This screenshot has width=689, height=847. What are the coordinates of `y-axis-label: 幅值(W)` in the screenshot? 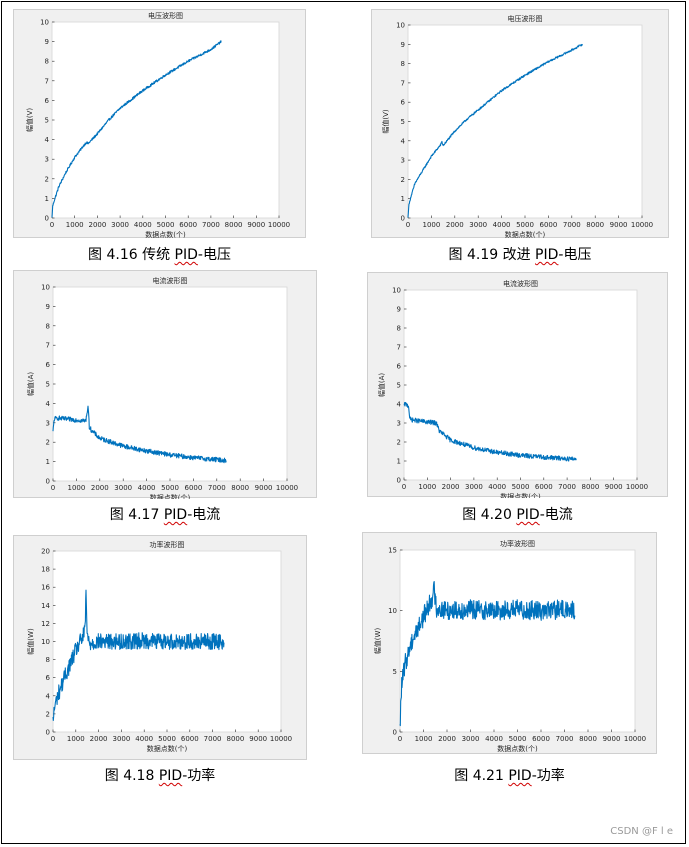 It's located at (30, 641).